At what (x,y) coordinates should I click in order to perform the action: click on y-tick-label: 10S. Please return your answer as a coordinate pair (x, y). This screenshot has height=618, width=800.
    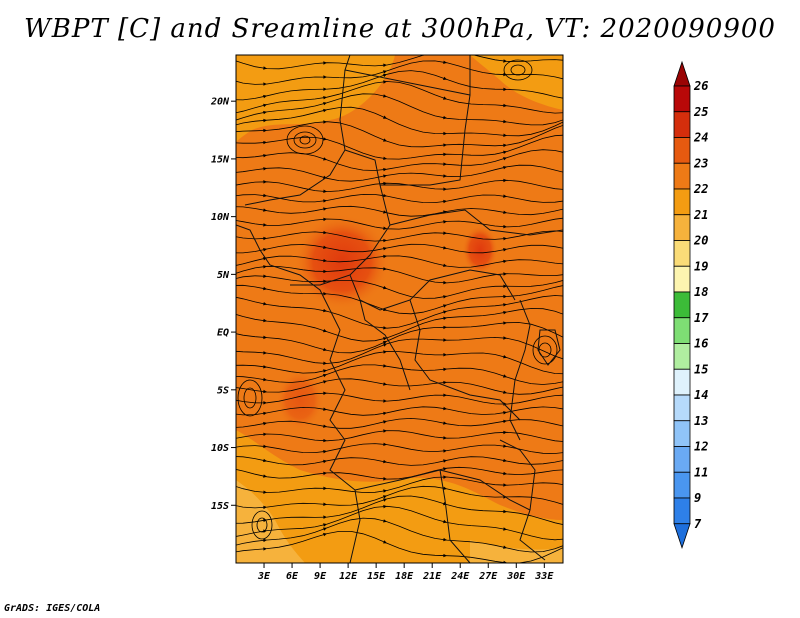
    Looking at the image, I should click on (220, 448).